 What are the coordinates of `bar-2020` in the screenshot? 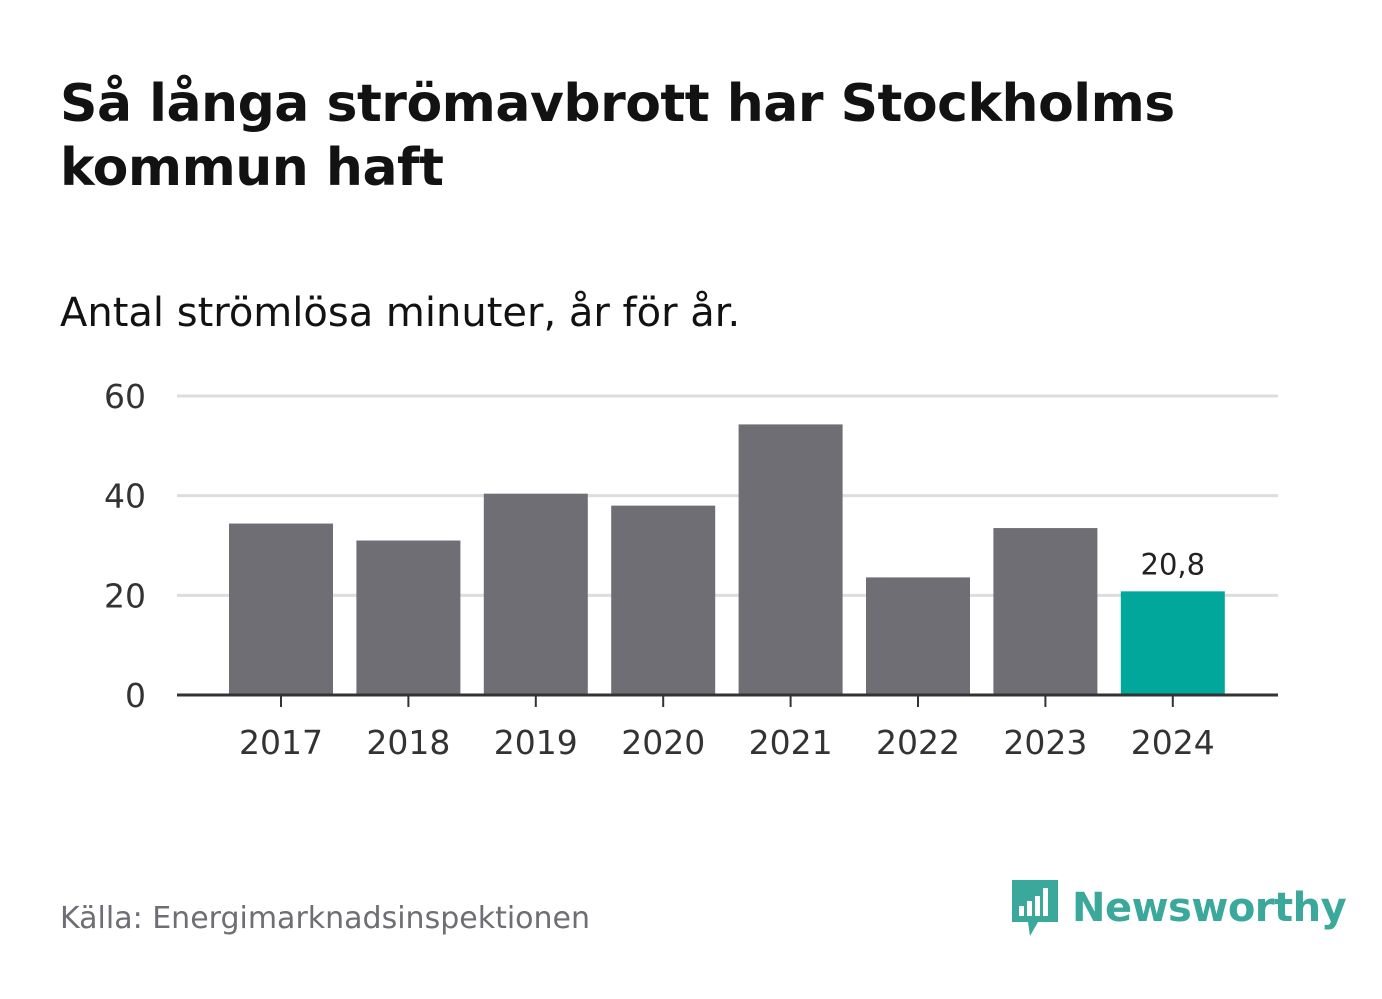 It's located at (663, 600).